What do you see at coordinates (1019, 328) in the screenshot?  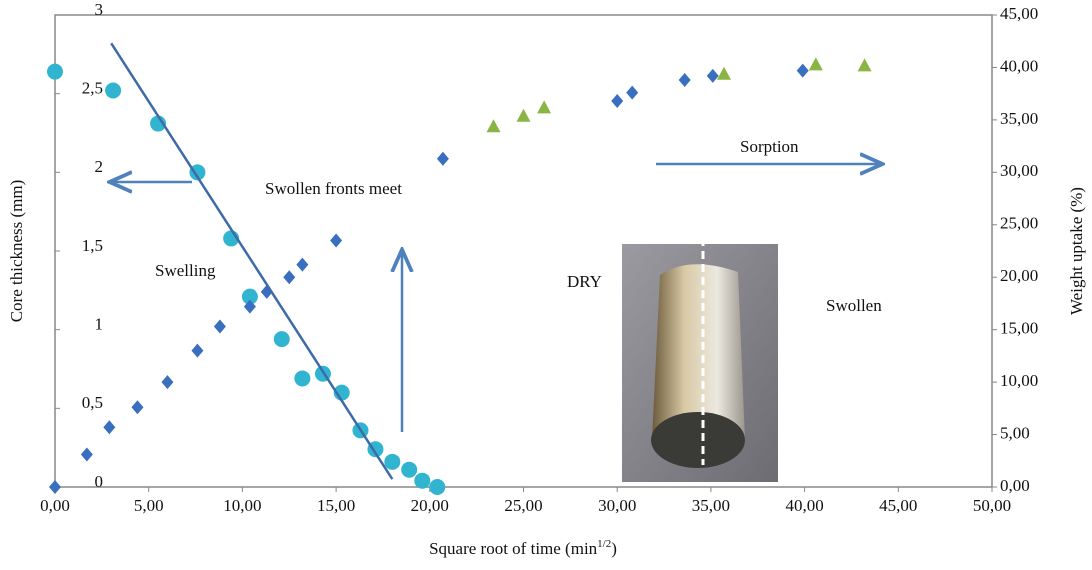 I see `y2-tick-label: 15,00` at bounding box center [1019, 328].